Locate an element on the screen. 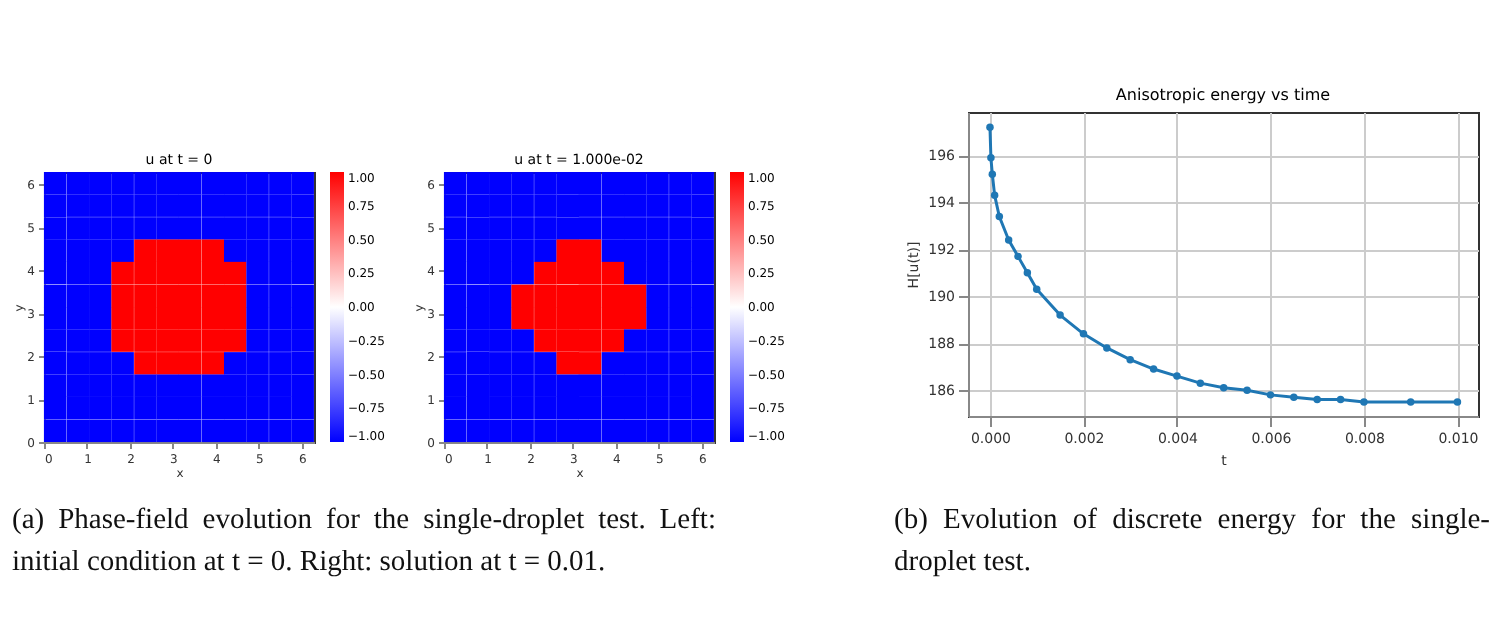 The width and height of the screenshot is (1500, 642). text: (a) Phase-field evolution for the single-droplet test. Left: initial condition at t = 0. Right: solution at t = 0.01. is located at coordinates (364, 542).